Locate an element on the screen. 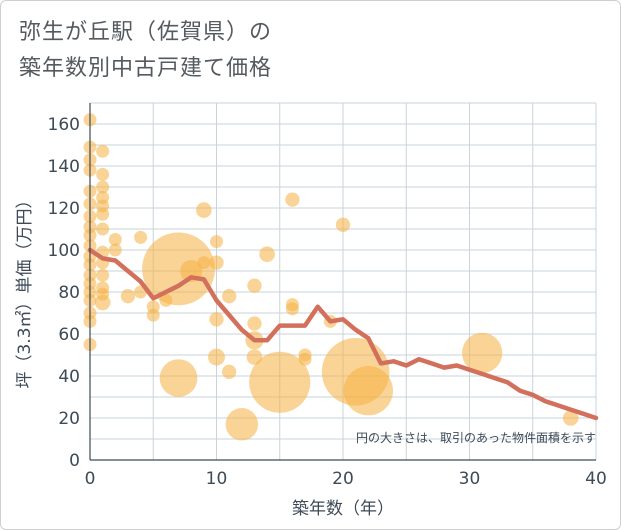  x-tick-labels: 0 10 20 30 40 is located at coordinates (346, 479).